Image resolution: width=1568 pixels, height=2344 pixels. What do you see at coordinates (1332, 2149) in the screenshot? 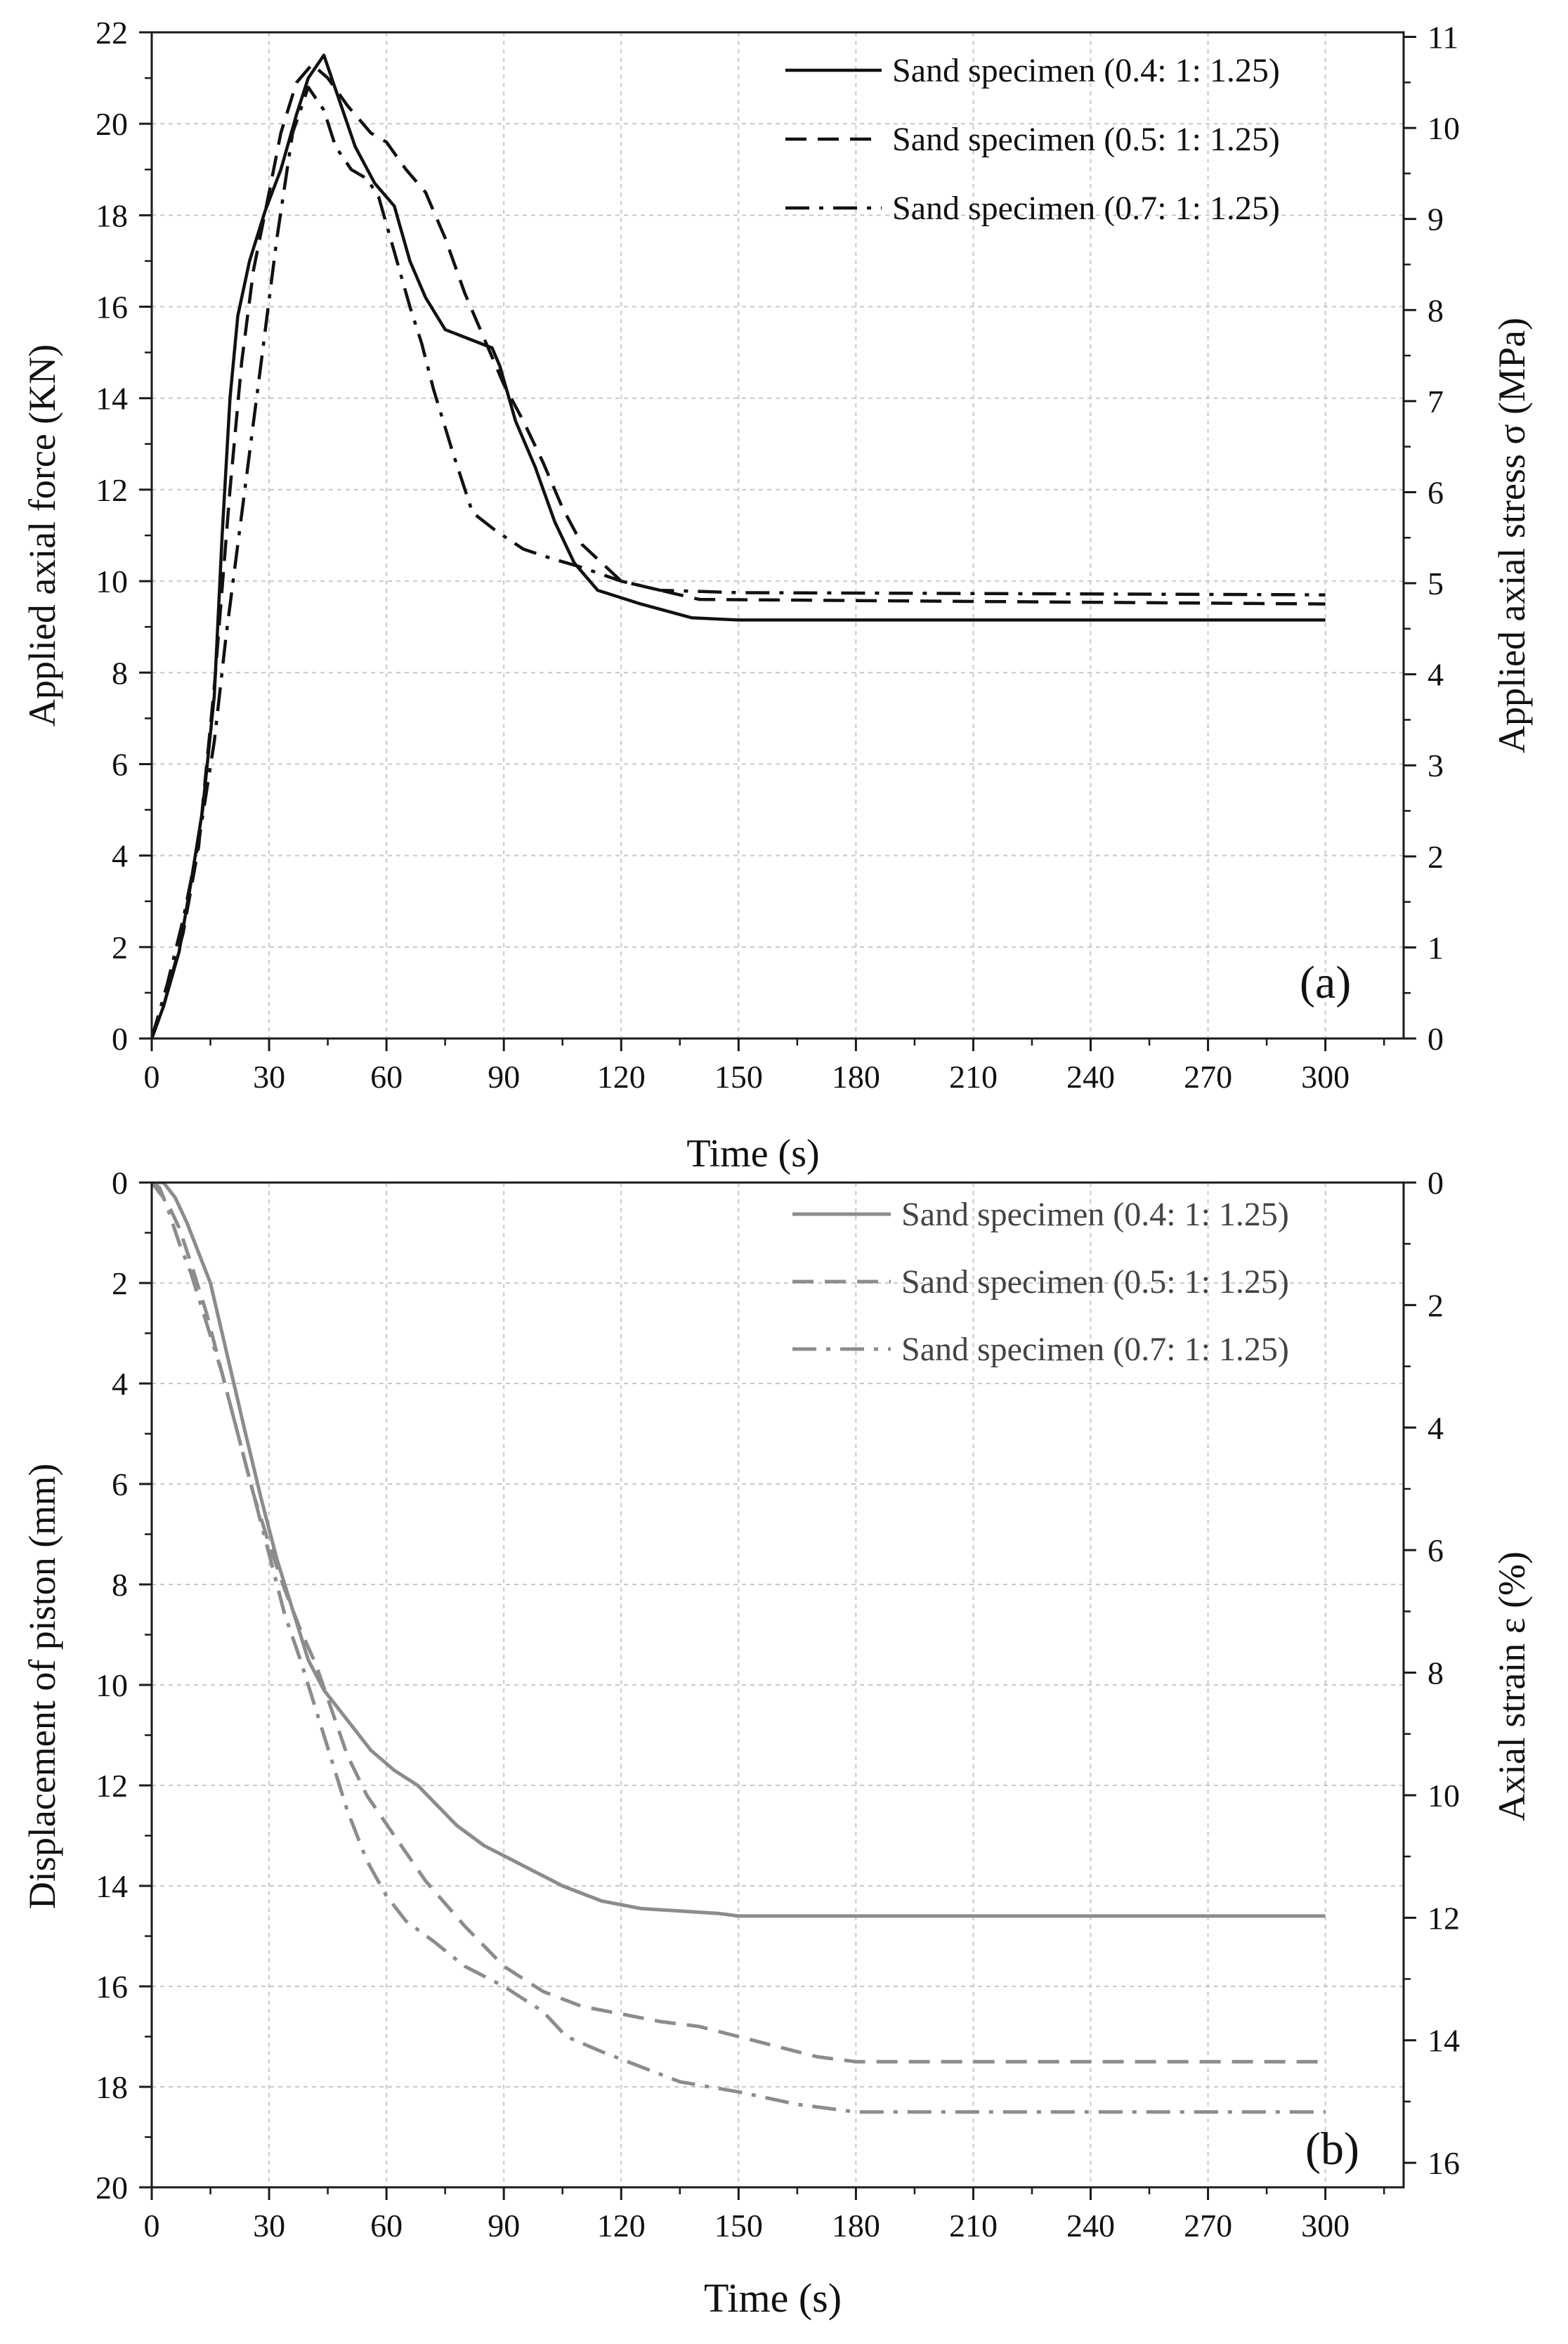
I see `panel-label-b: (b)` at bounding box center [1332, 2149].